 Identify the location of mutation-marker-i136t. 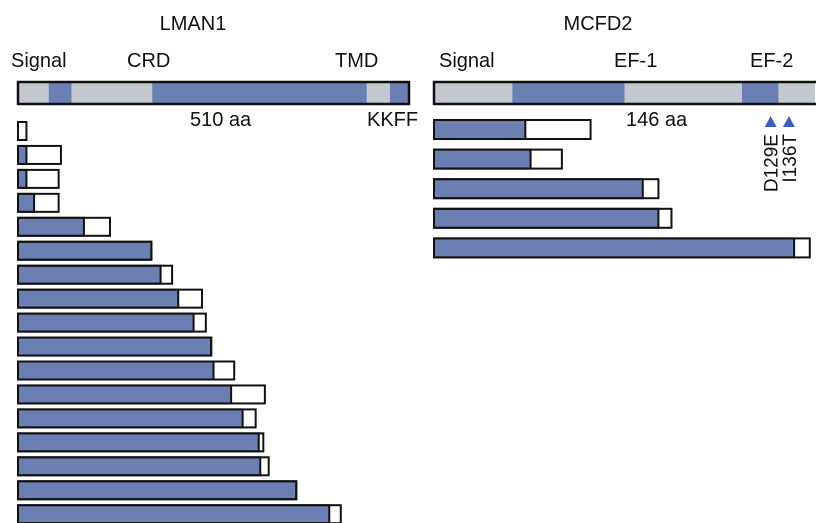
(788, 121).